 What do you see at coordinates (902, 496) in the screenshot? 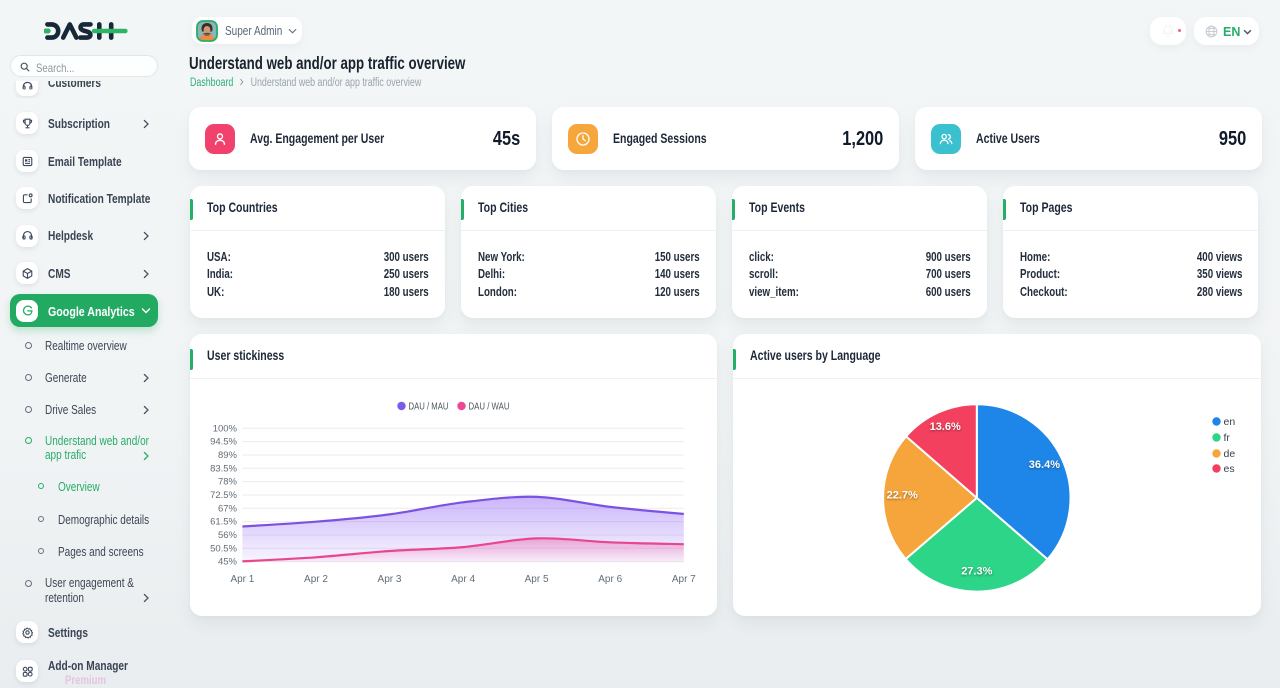
I see `svg-text: 22.7%` at bounding box center [902, 496].